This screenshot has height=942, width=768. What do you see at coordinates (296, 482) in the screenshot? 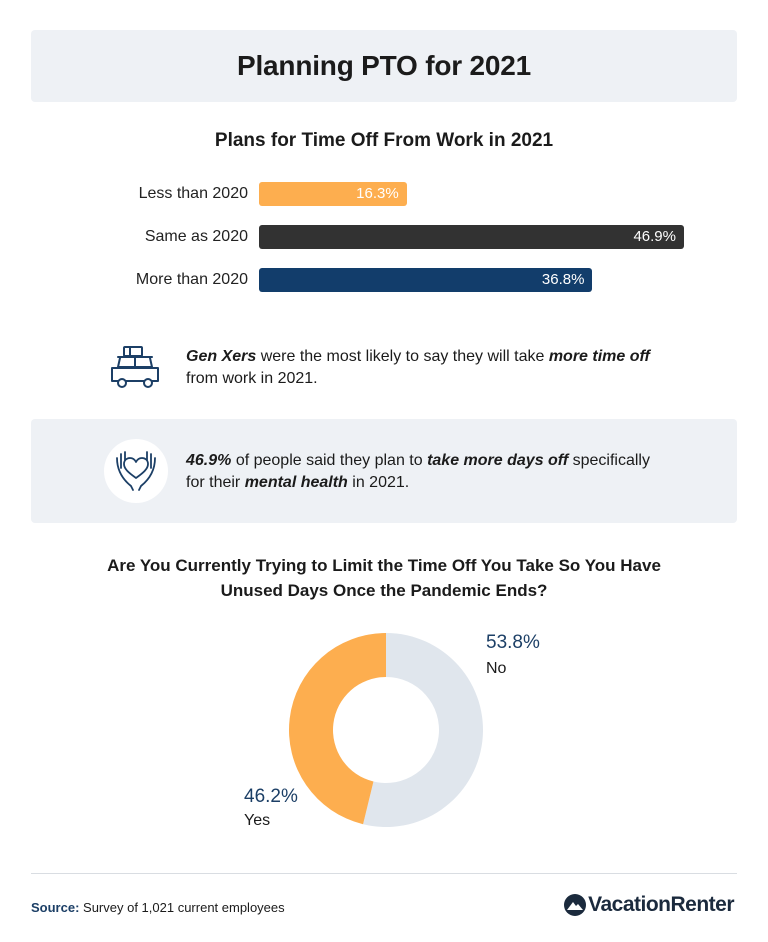
I see `fact-text-part: mental health` at bounding box center [296, 482].